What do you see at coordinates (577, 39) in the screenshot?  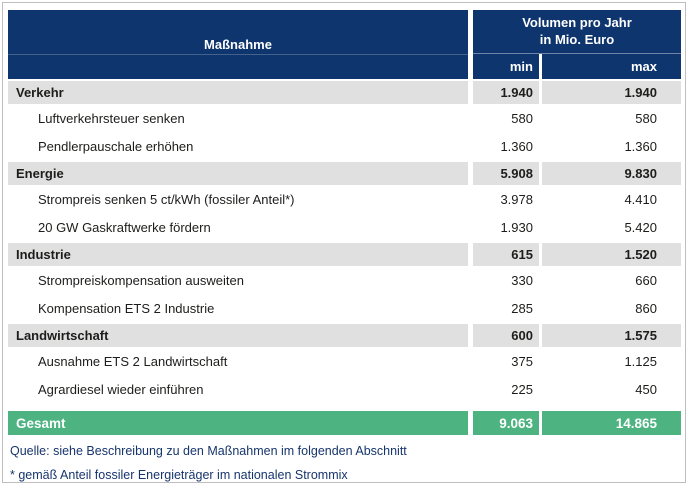 I see `volume-header-line2: in Mio. Euro` at bounding box center [577, 39].